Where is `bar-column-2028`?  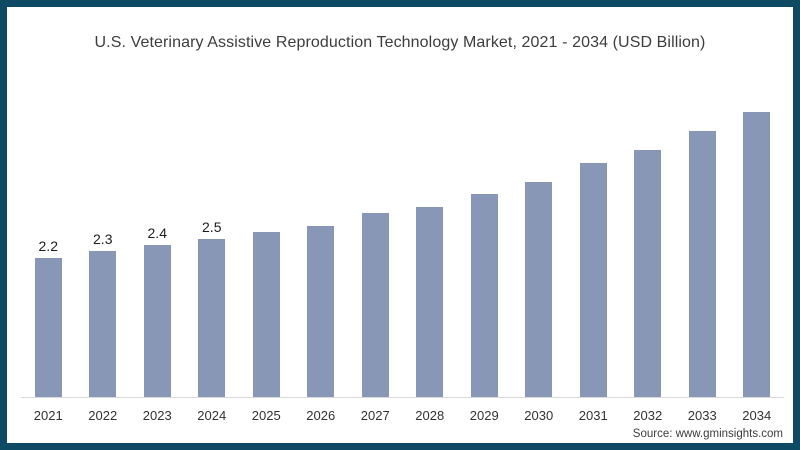
bar-column-2028 is located at coordinates (430, 245).